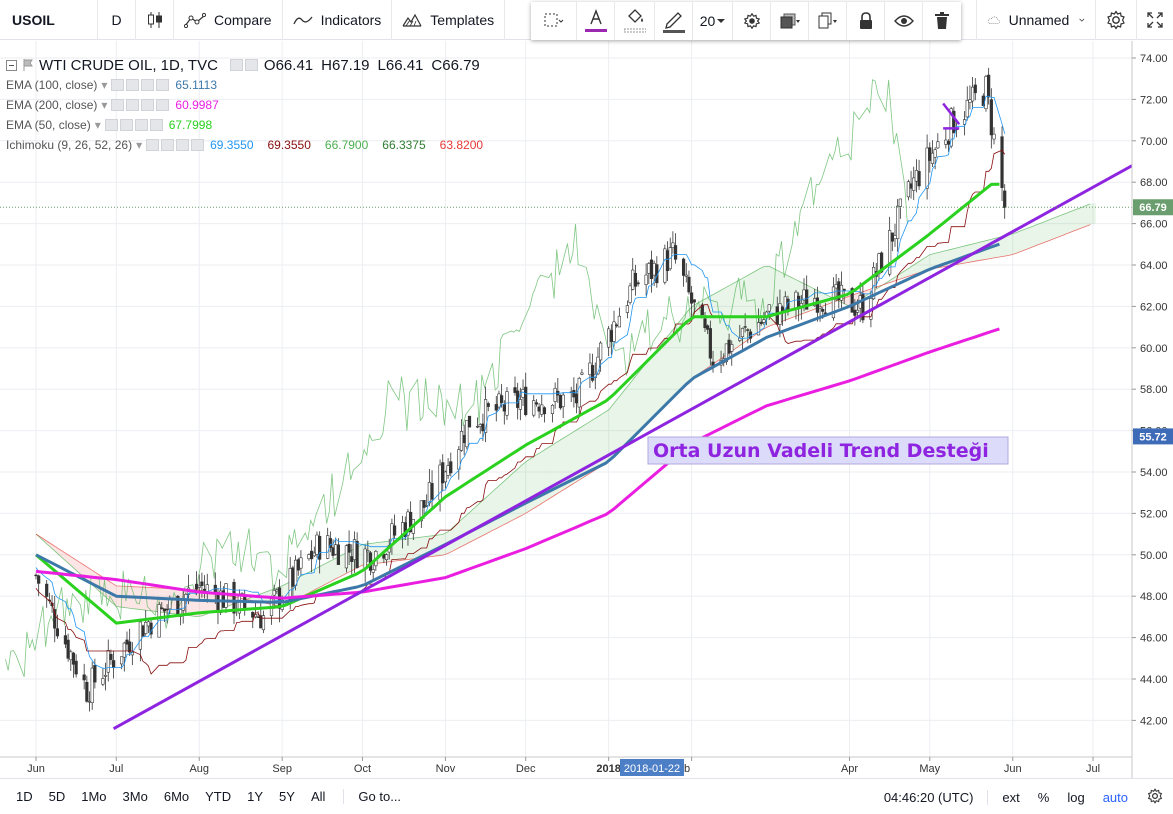 This screenshot has width=1173, height=814. Describe the element at coordinates (318, 796) in the screenshot. I see `range-button: All` at that location.